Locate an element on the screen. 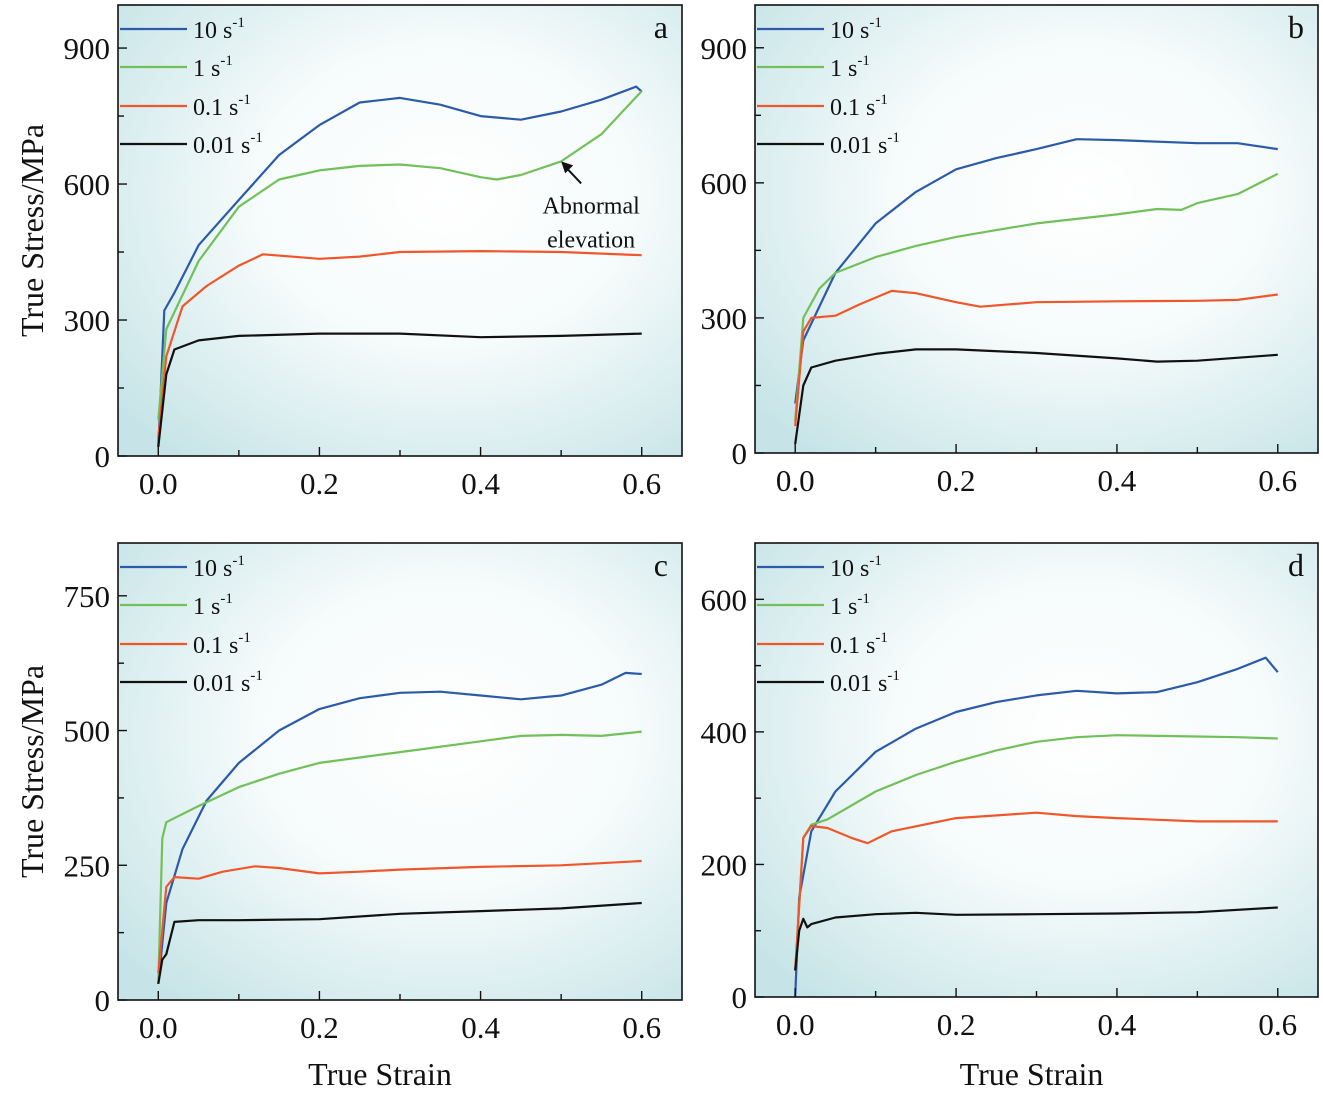  y-tick-label: 500 is located at coordinates (87, 731).